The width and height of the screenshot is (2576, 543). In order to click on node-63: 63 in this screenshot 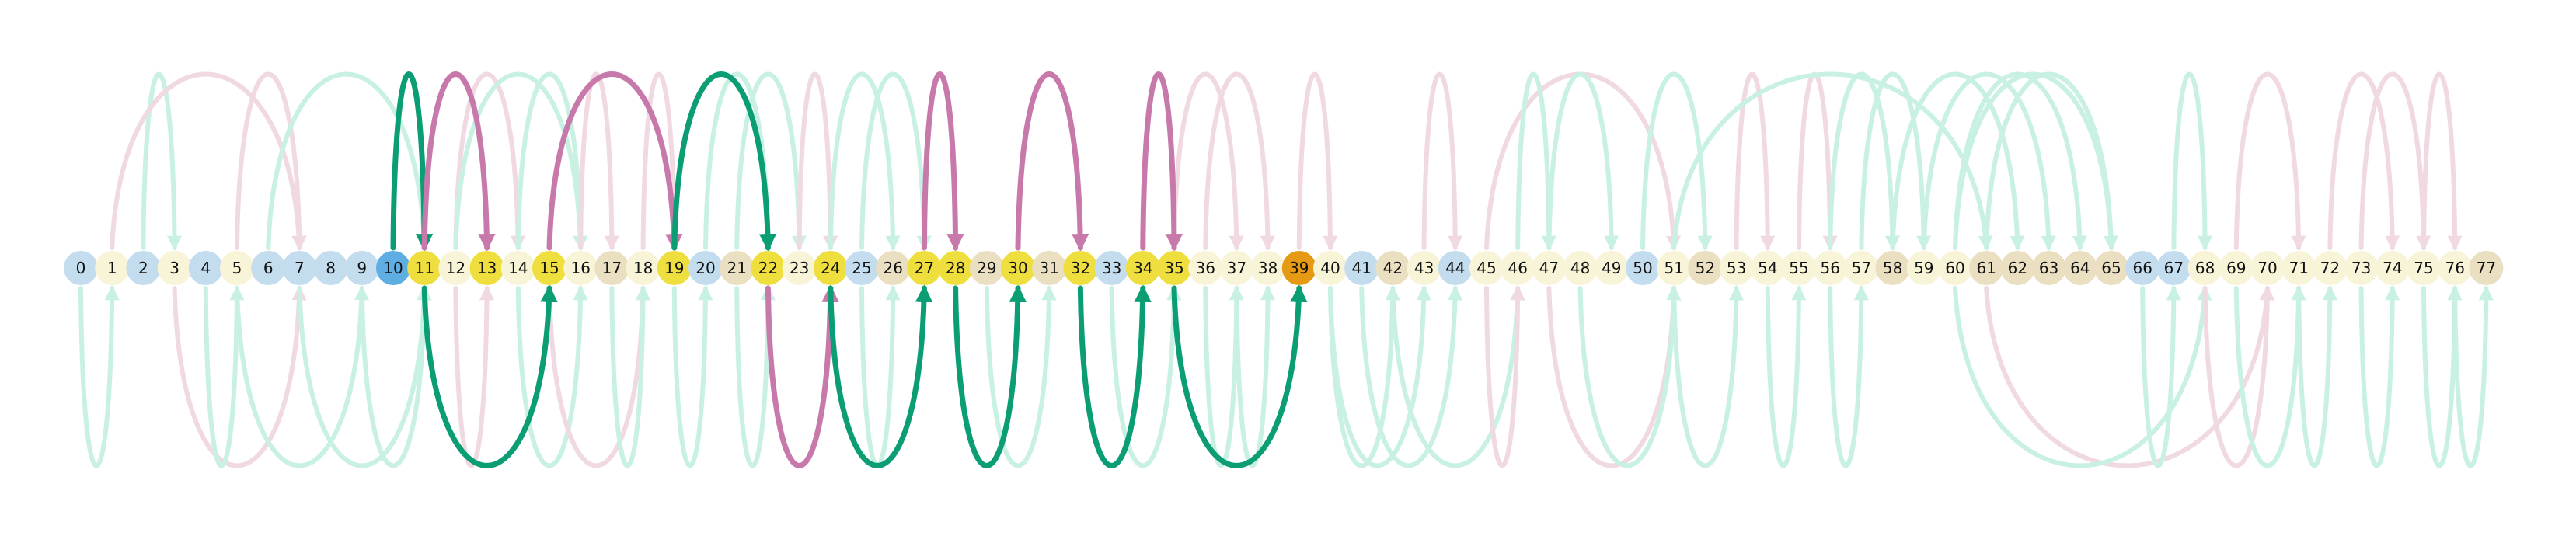, I will do `click(2048, 268)`.